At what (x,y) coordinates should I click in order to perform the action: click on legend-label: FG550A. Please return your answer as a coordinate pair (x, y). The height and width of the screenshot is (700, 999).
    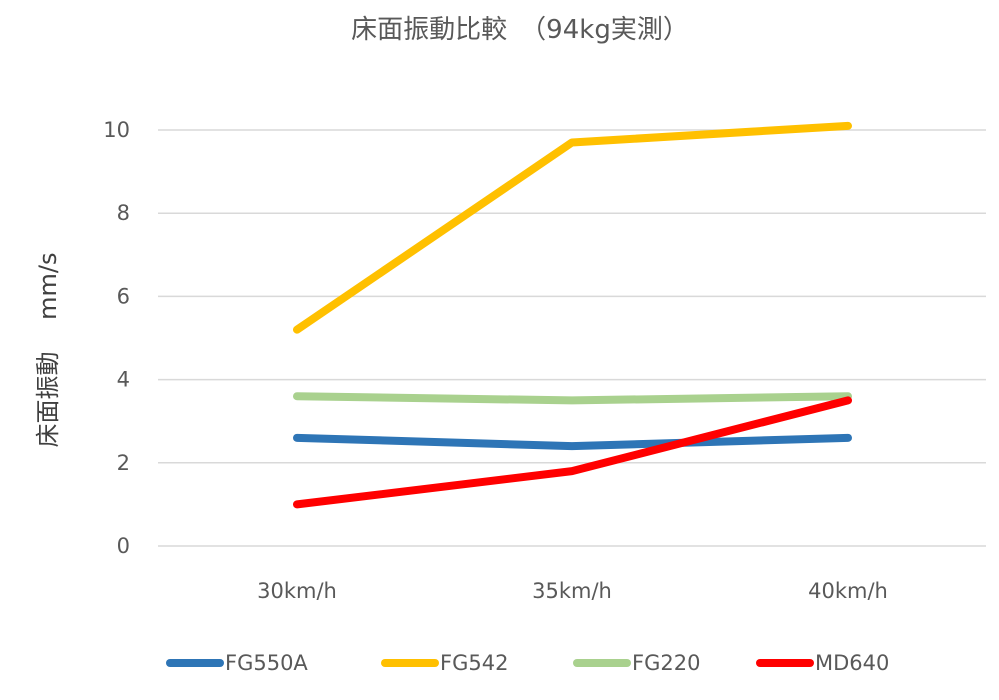
    Looking at the image, I should click on (266, 663).